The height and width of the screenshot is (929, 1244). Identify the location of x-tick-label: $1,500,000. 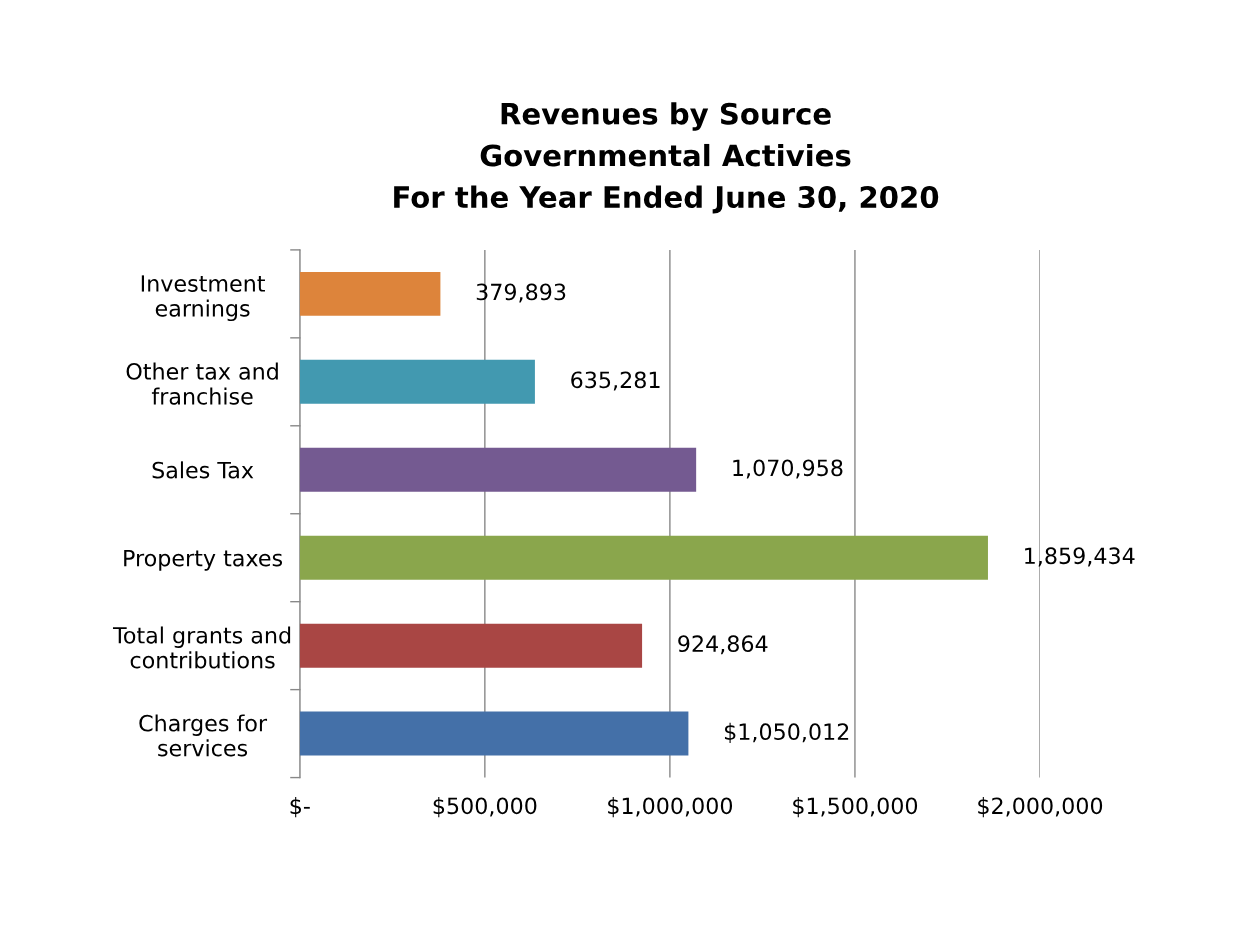
(855, 807).